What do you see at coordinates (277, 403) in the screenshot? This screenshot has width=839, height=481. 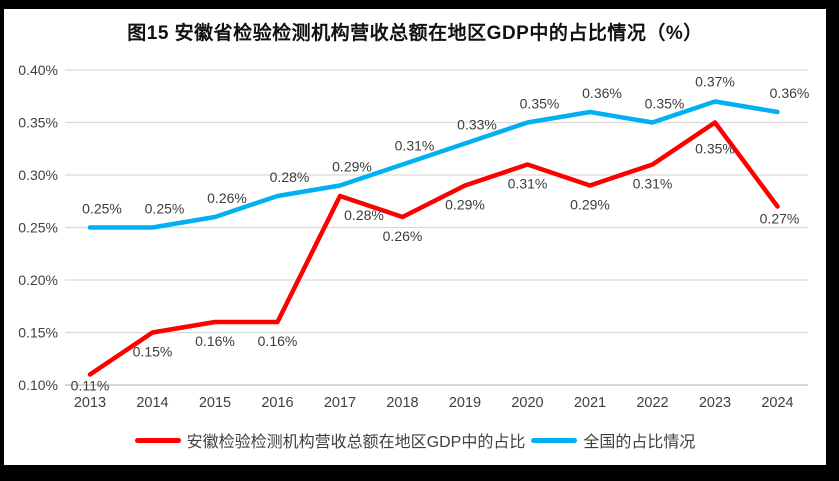 I see `svg-text: 2016` at bounding box center [277, 403].